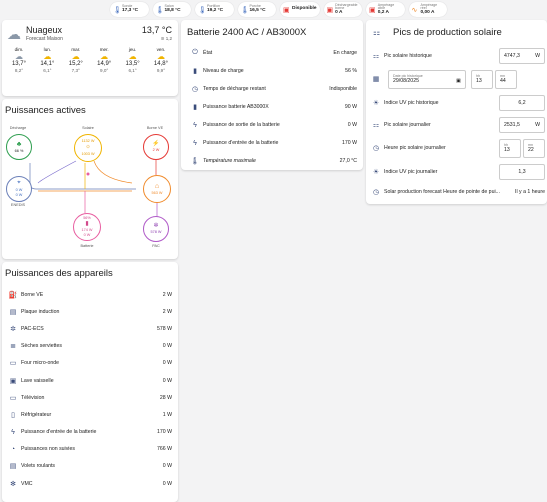  What do you see at coordinates (537, 56) in the screenshot?
I see `pic-historique-unit: W` at bounding box center [537, 56].